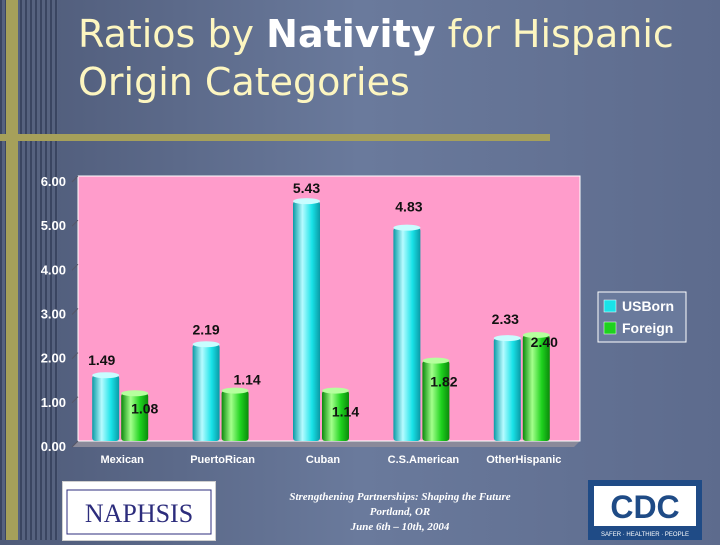  What do you see at coordinates (53, 225) in the screenshot?
I see `y-tick-label: 5.00` at bounding box center [53, 225].